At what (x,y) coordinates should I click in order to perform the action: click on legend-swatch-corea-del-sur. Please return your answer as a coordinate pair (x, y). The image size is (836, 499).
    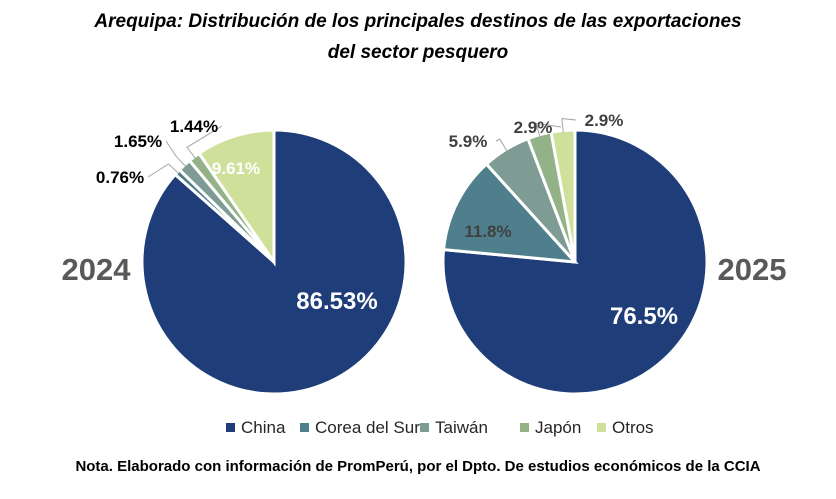
    Looking at the image, I should click on (304, 427).